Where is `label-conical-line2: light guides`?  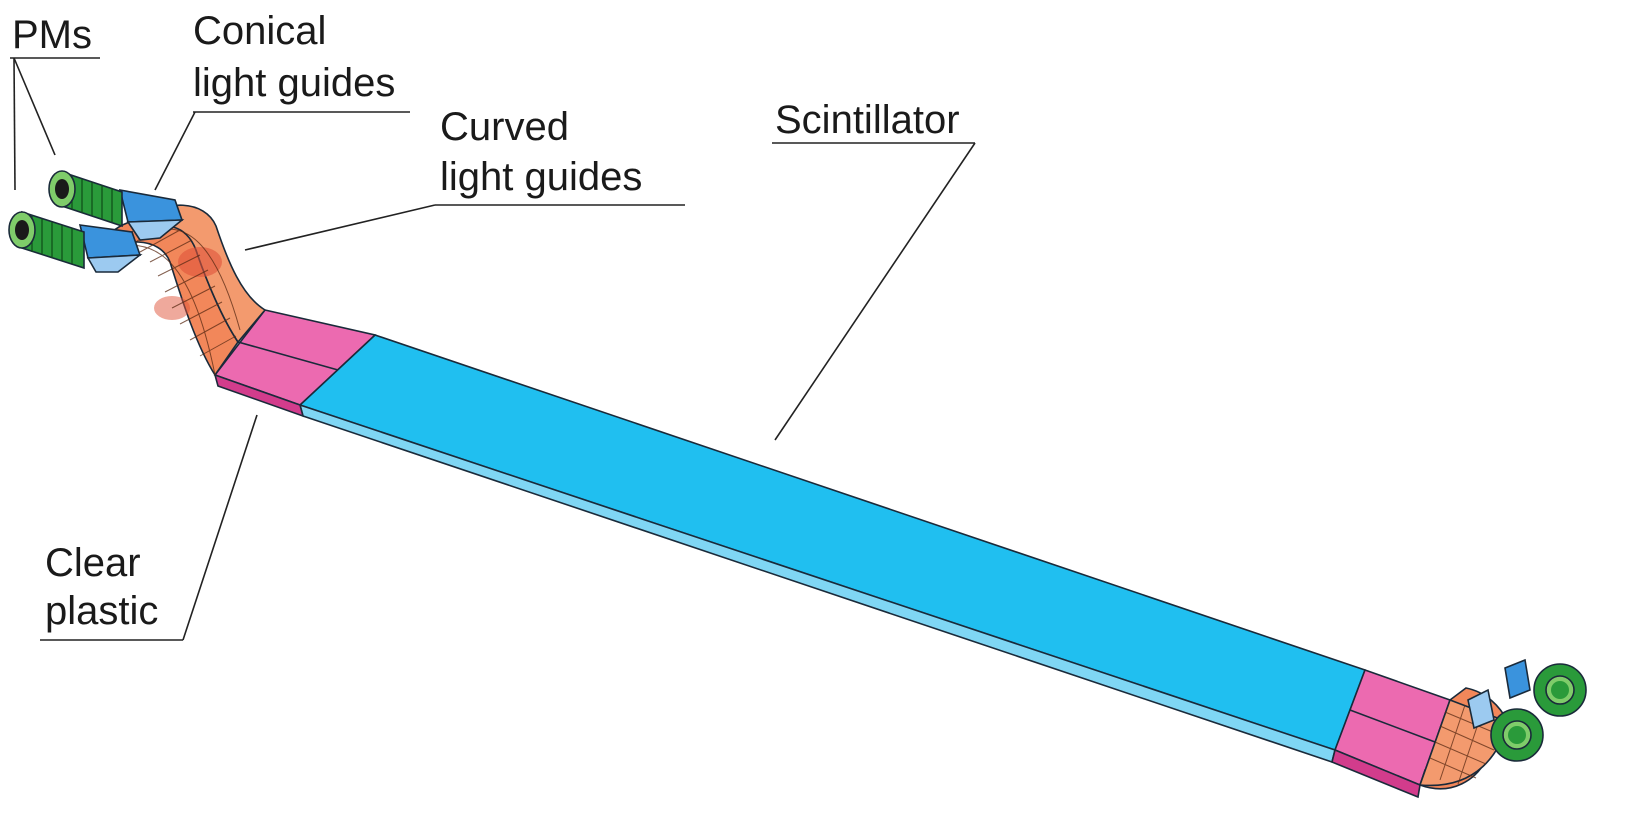 label-conical-line2: light guides is located at coordinates (294, 83).